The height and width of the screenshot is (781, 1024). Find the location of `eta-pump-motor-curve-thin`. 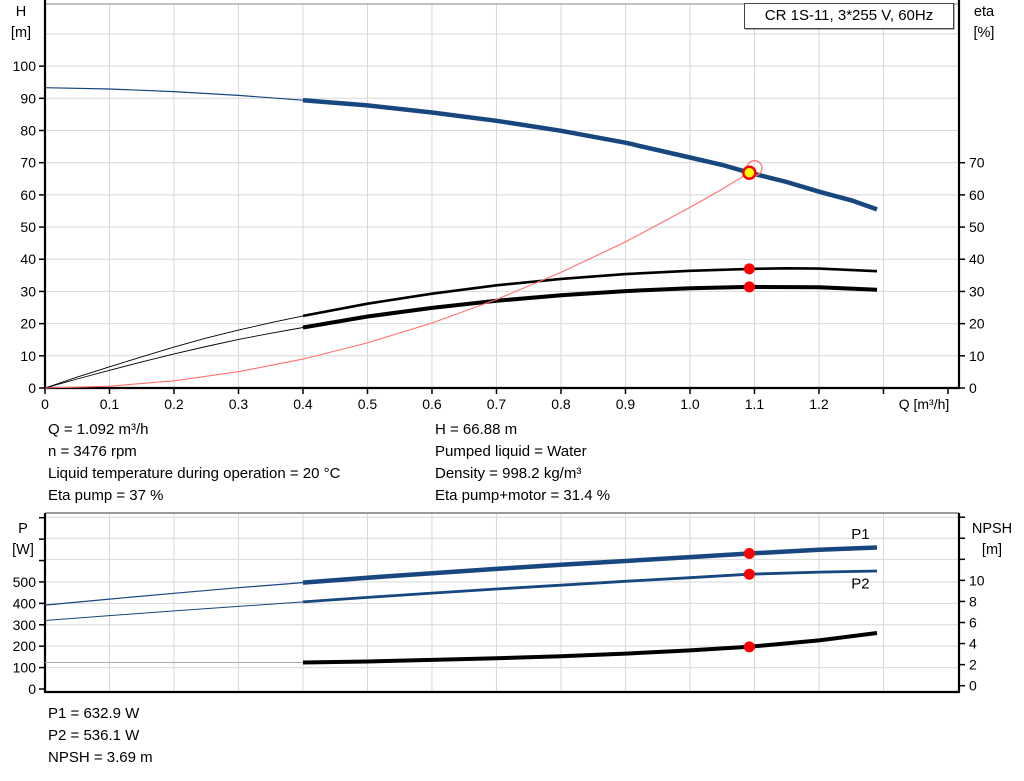

eta-pump-motor-curve-thin is located at coordinates (174, 358).